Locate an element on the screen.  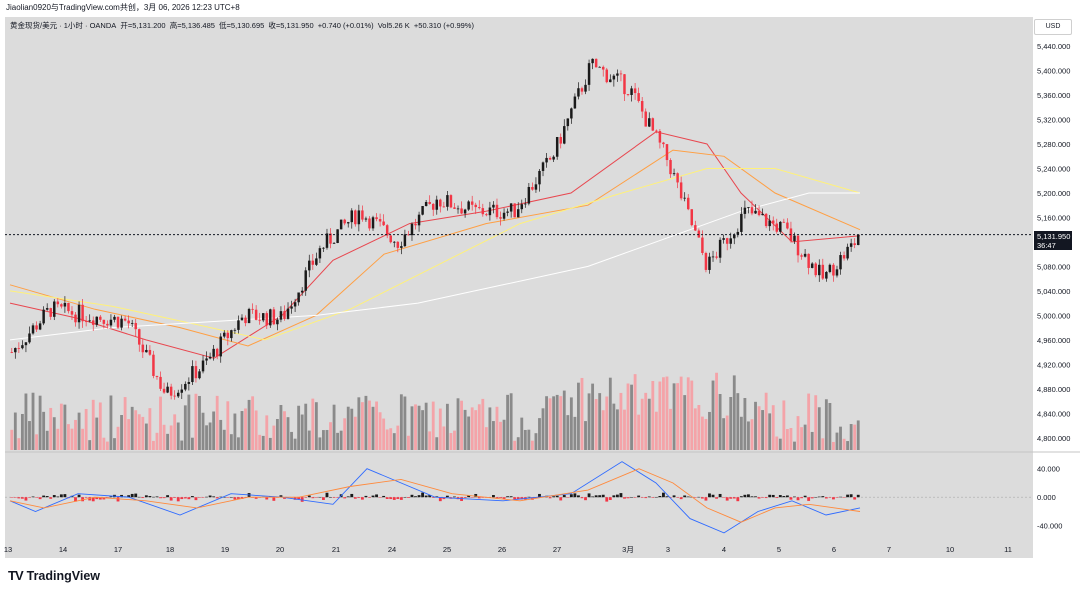
tradingview-brand: TV TradingView is located at coordinates (54, 575).